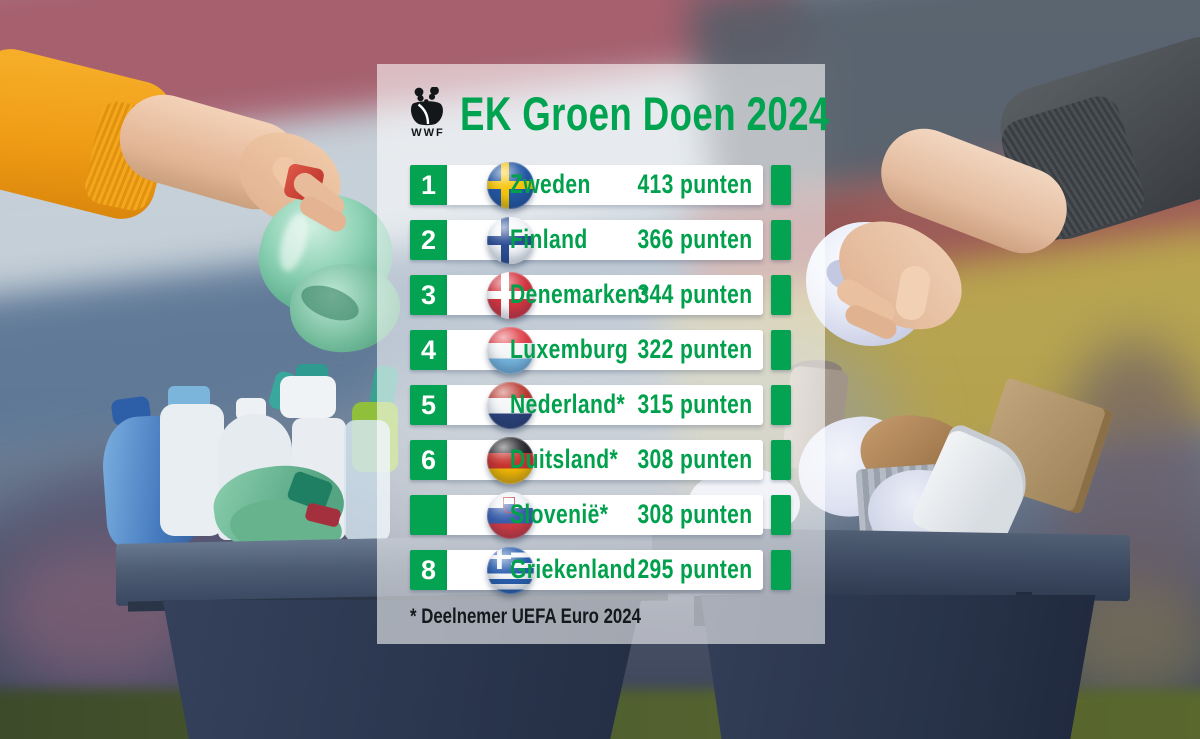 This screenshot has height=739, width=1200. I want to click on page-title: EK Groen Doen 2024, so click(645, 113).